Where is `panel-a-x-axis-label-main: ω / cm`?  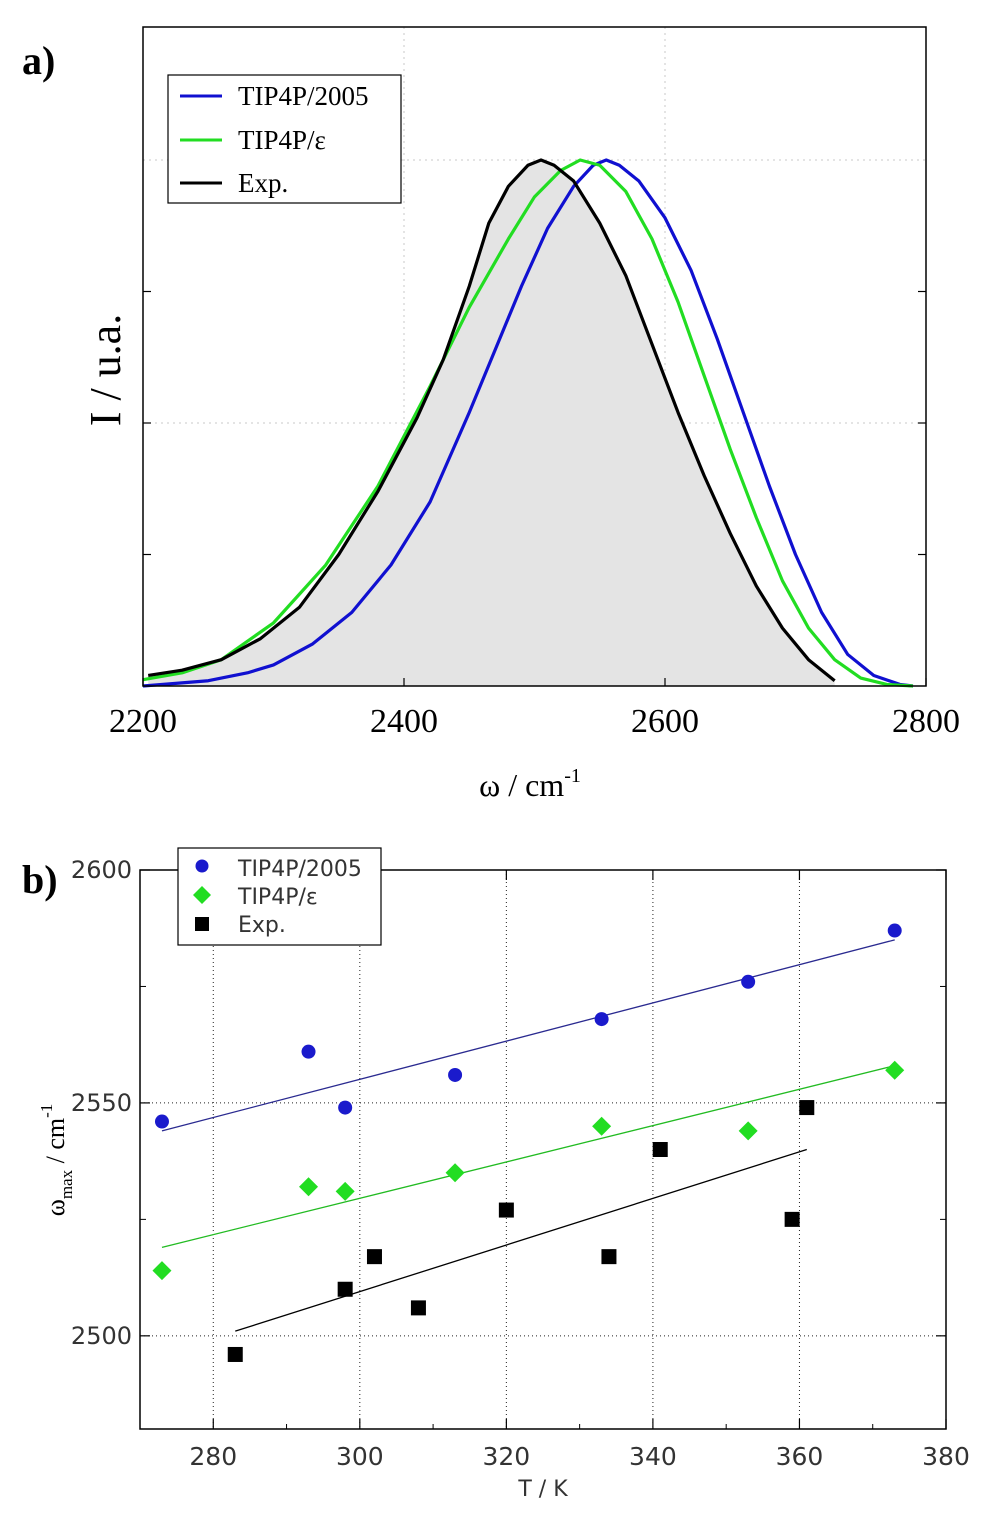 panel-a-x-axis-label-main: ω / cm is located at coordinates (521, 785).